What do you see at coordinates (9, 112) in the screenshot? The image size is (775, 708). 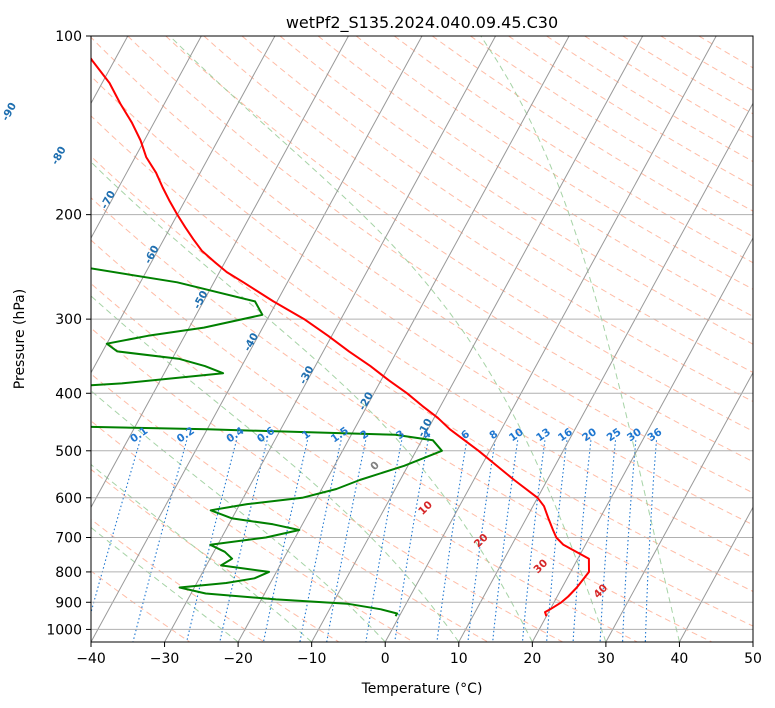 I see `isotherm-label: -90` at bounding box center [9, 112].